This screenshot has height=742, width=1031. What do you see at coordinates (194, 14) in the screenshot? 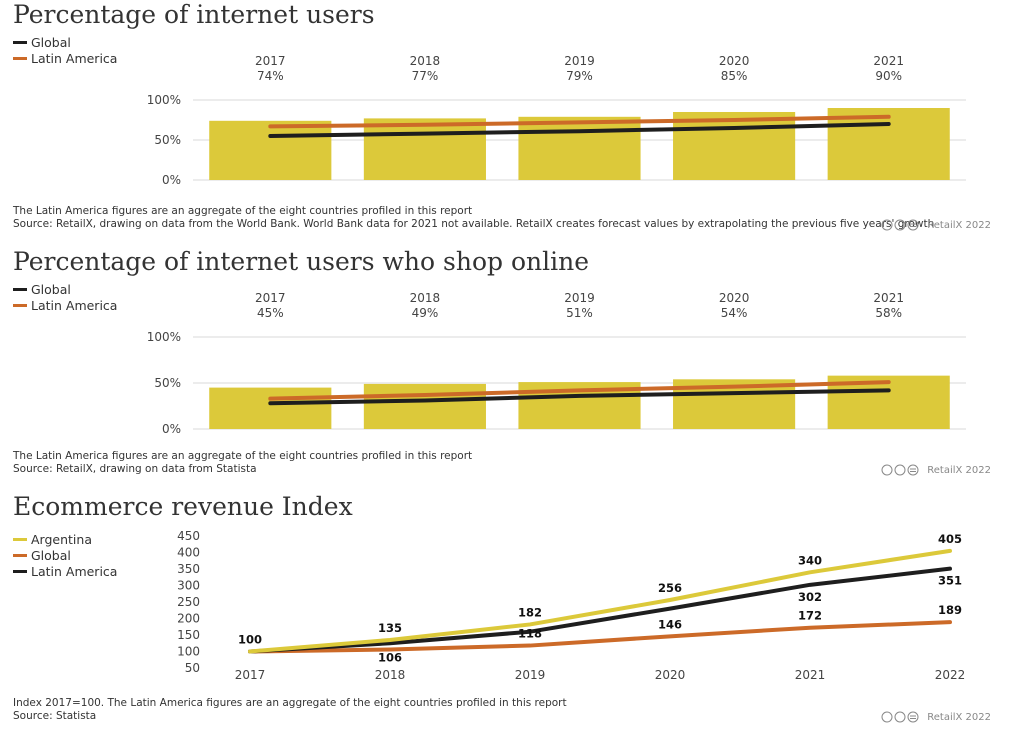
I see `chart-title: Percentage of internet users` at bounding box center [194, 14].